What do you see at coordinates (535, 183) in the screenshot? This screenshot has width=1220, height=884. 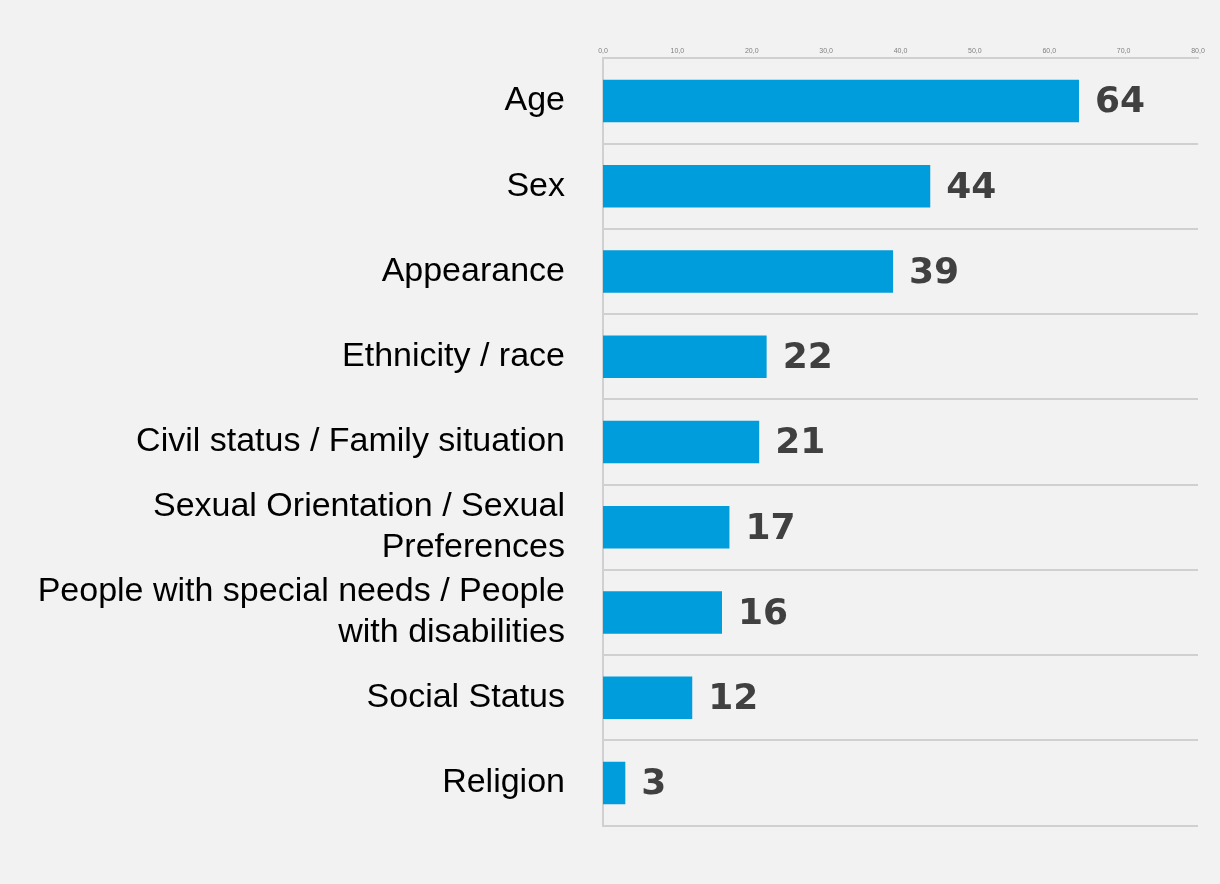 I see `y-tick-label: Sex` at bounding box center [535, 183].